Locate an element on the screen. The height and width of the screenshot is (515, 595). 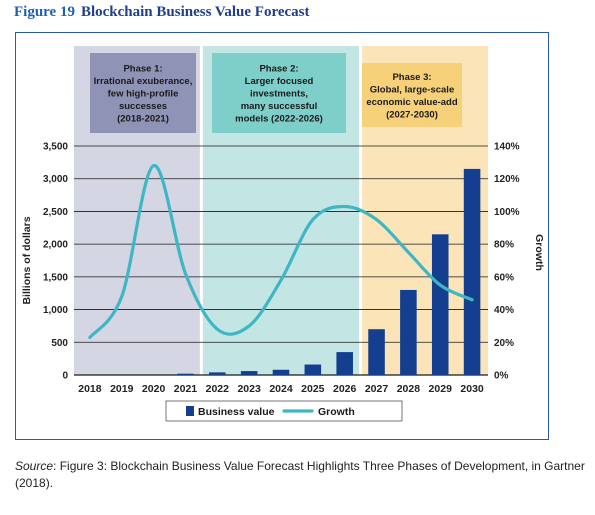
x-tick-label: 2022 is located at coordinates (218, 389).